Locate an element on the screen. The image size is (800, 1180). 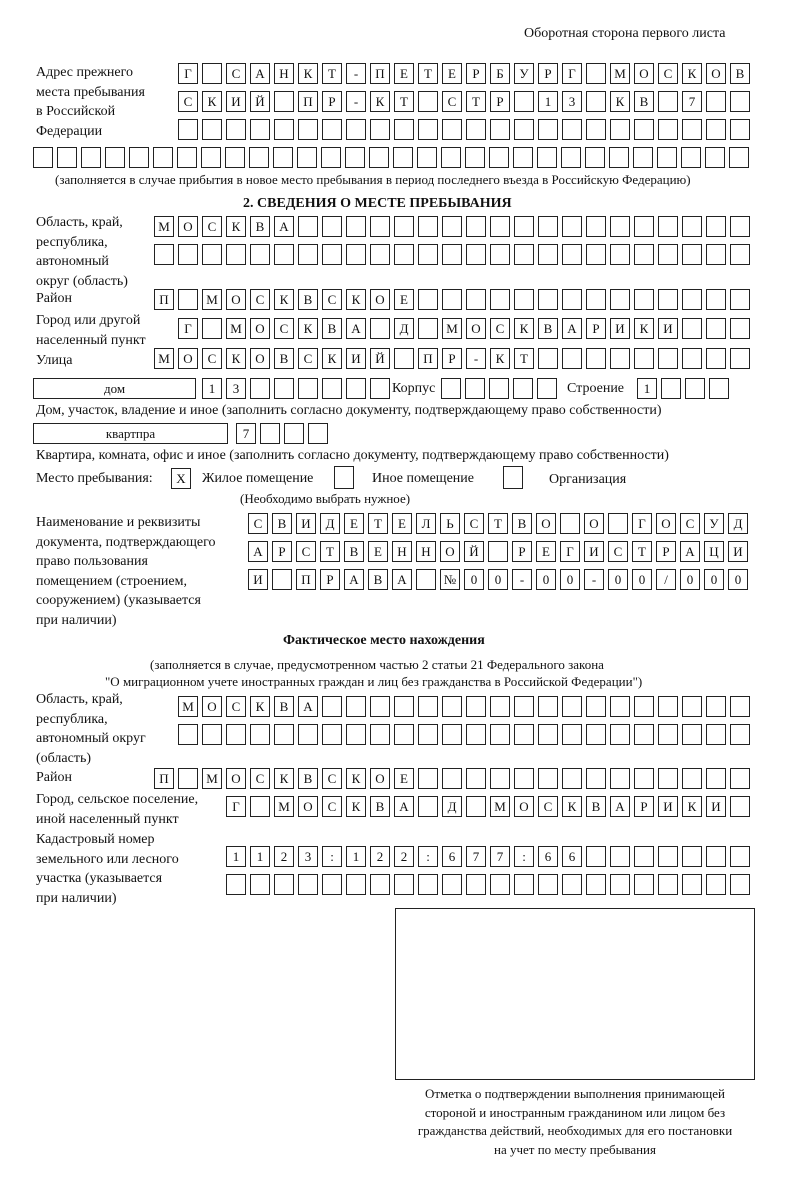
char-cell: : is located at coordinates (524, 856).